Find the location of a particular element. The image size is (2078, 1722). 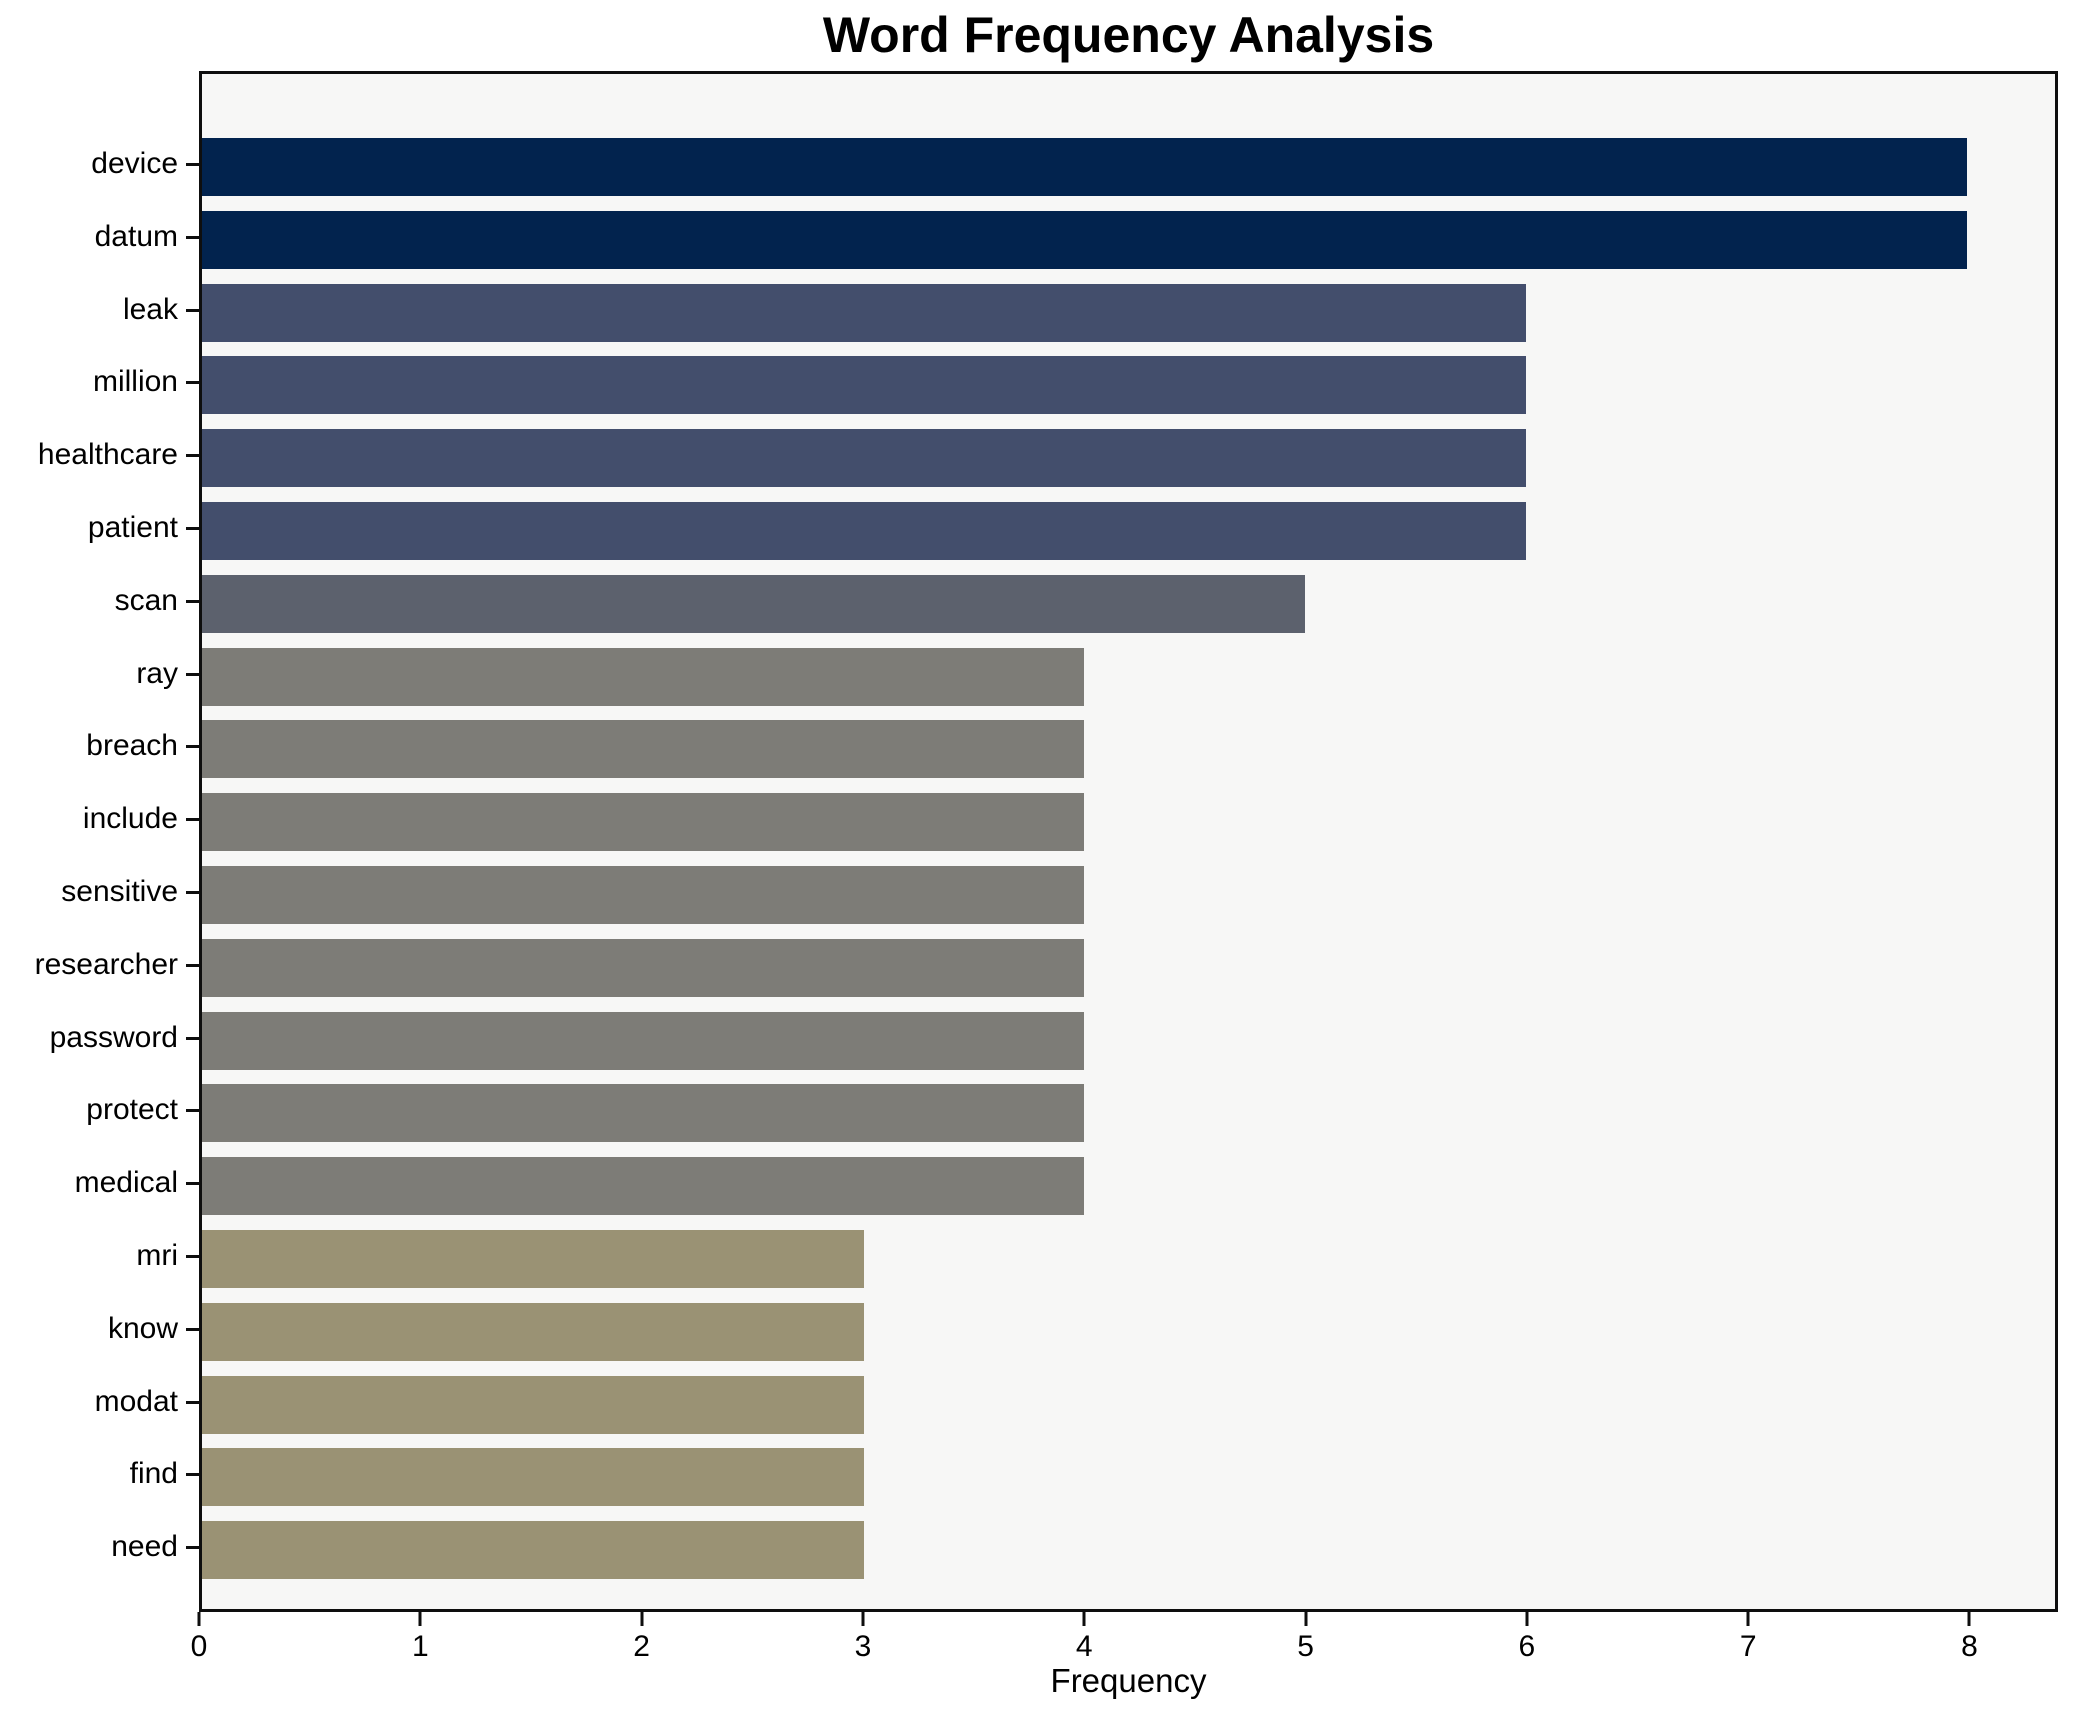

y-tick-label-breach: breach is located at coordinates (132, 746).